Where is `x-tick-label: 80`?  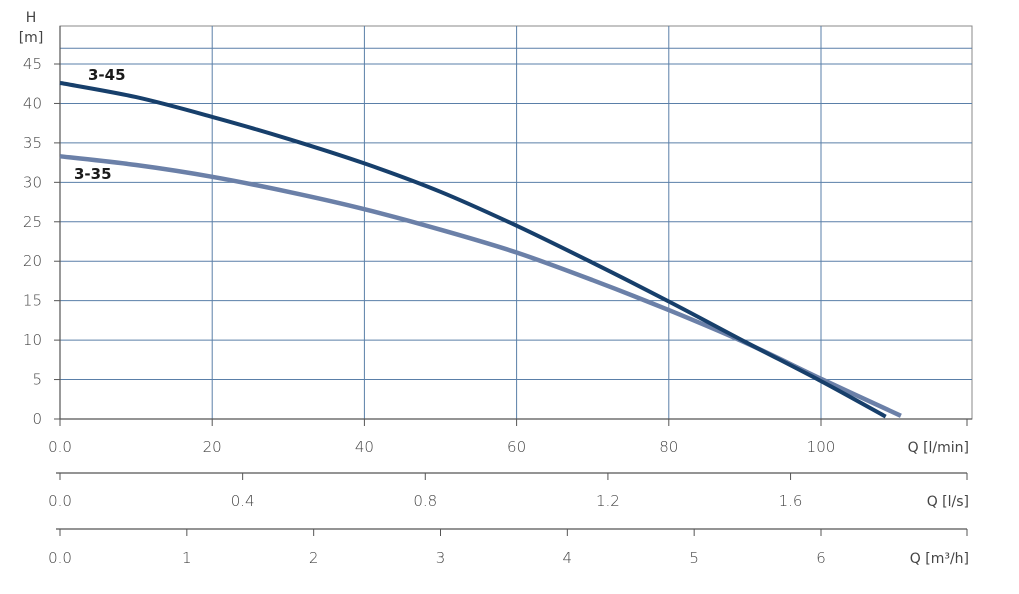
x-tick-label: 80 is located at coordinates (668, 447).